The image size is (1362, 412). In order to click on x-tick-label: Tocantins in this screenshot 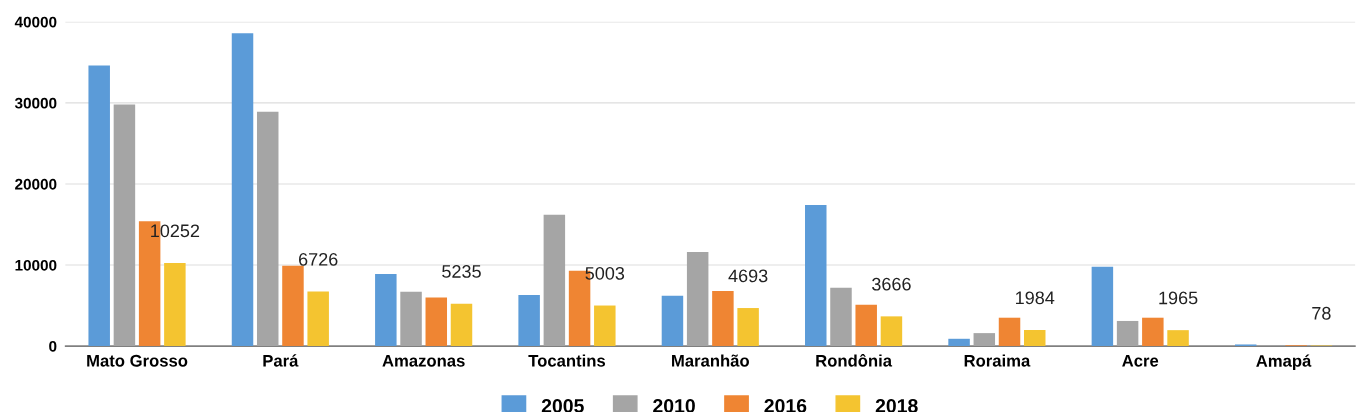, I will do `click(567, 360)`.